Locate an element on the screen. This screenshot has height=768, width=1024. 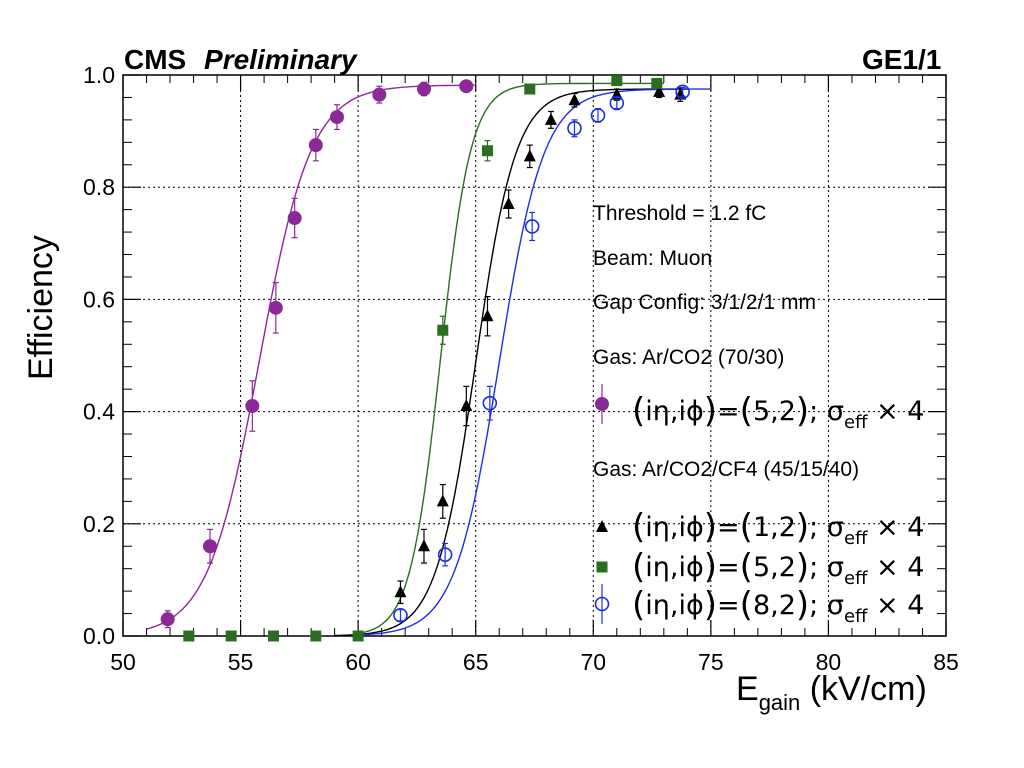
x-tick-label: 65 is located at coordinates (476, 662).